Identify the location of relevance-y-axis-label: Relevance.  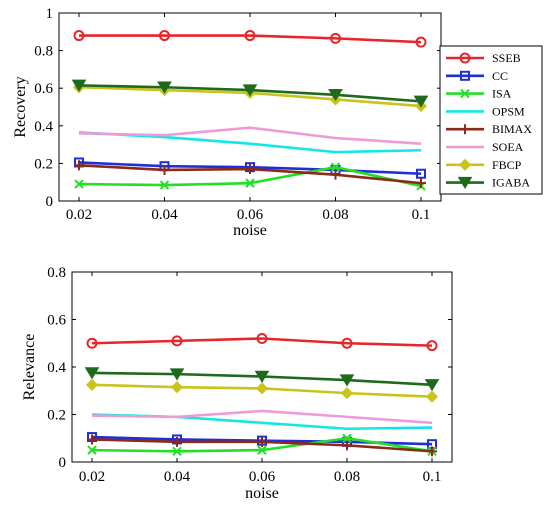
(29, 367).